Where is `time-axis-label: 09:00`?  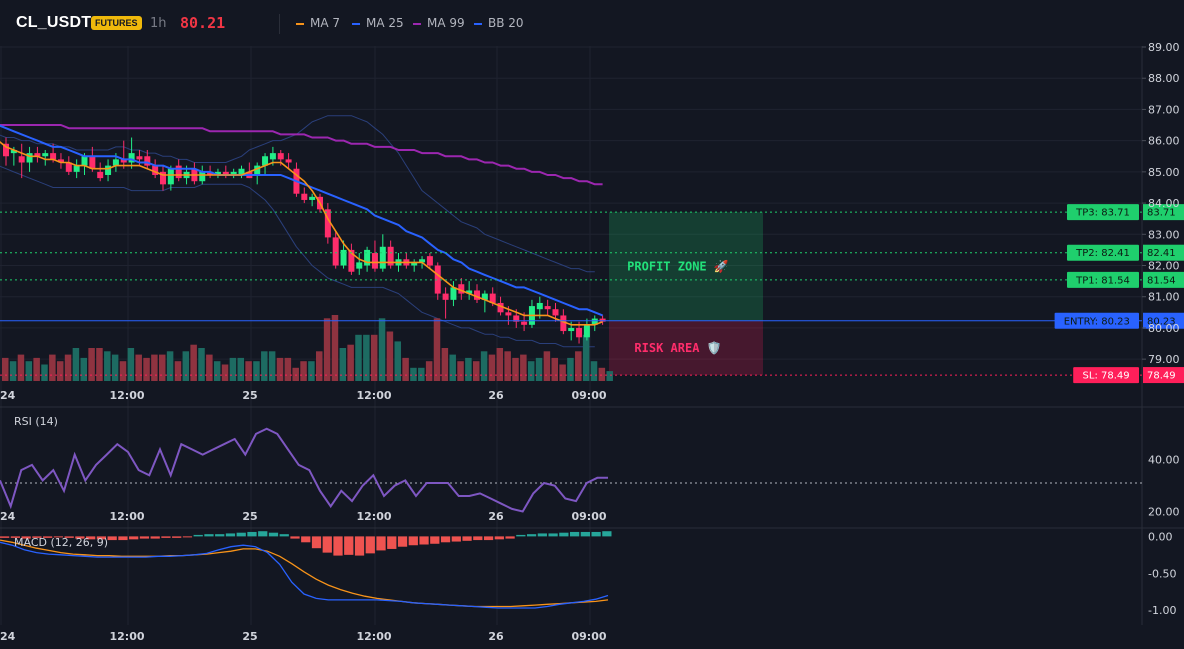
time-axis-label: 09:00 is located at coordinates (588, 516).